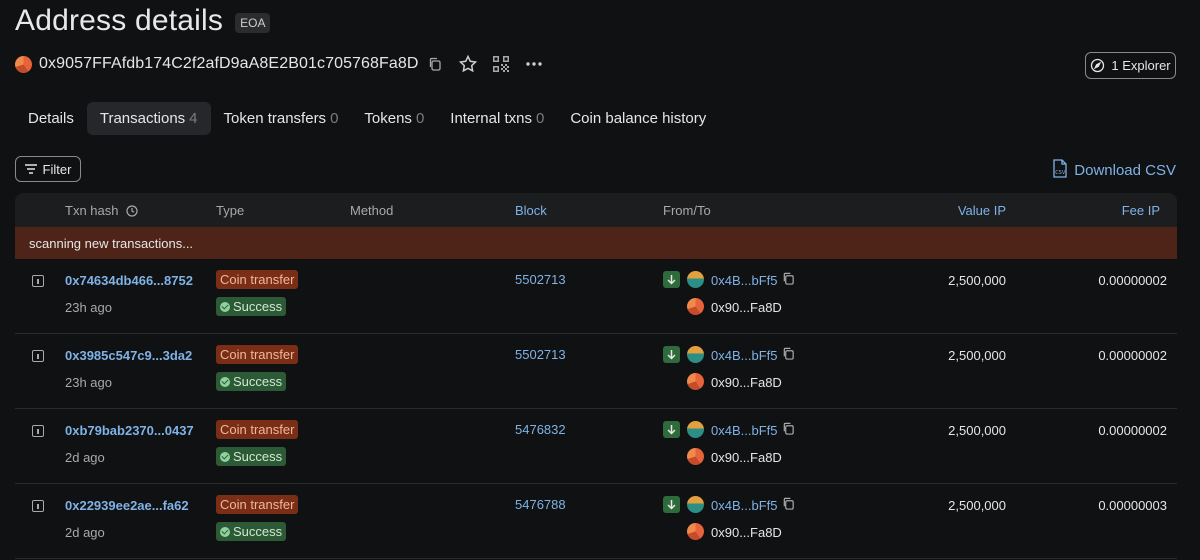  I want to click on header-value: Value IP, so click(981, 210).